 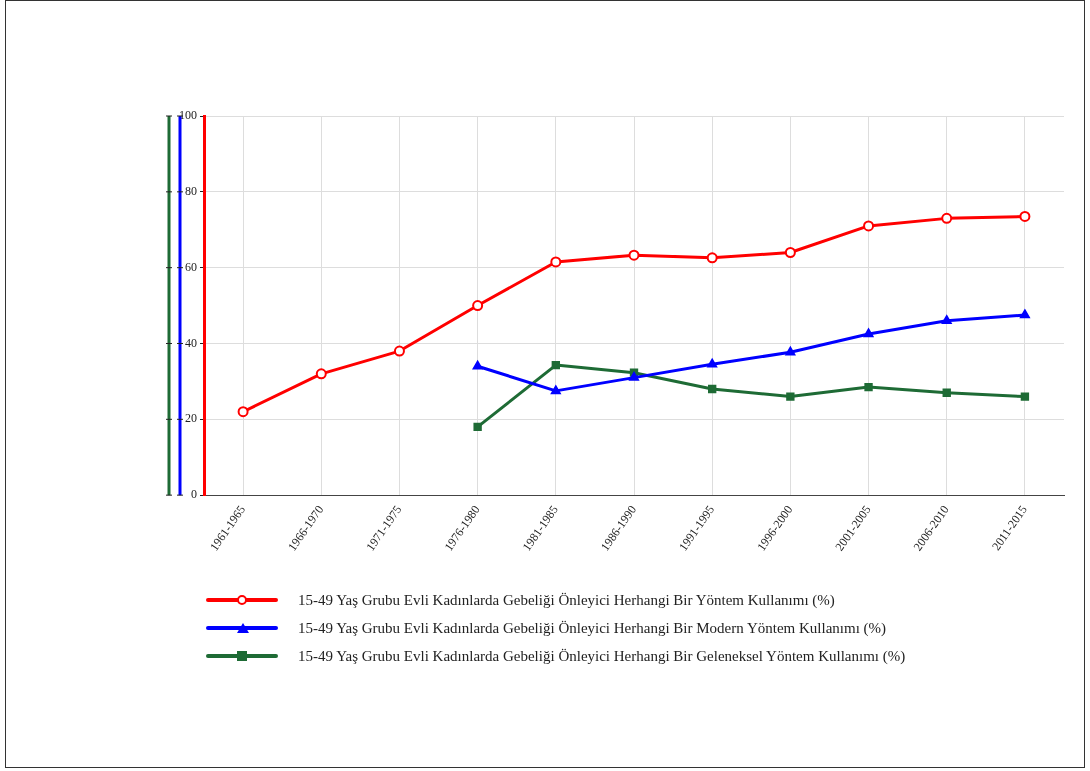 I want to click on legend-label: 15-49 Yaş Grubu Evli Kadınlarda Gebeliği Önleyici Herhangi Bir Geleneksel Yöntem Kullanımı (%), so click(x=602, y=656).